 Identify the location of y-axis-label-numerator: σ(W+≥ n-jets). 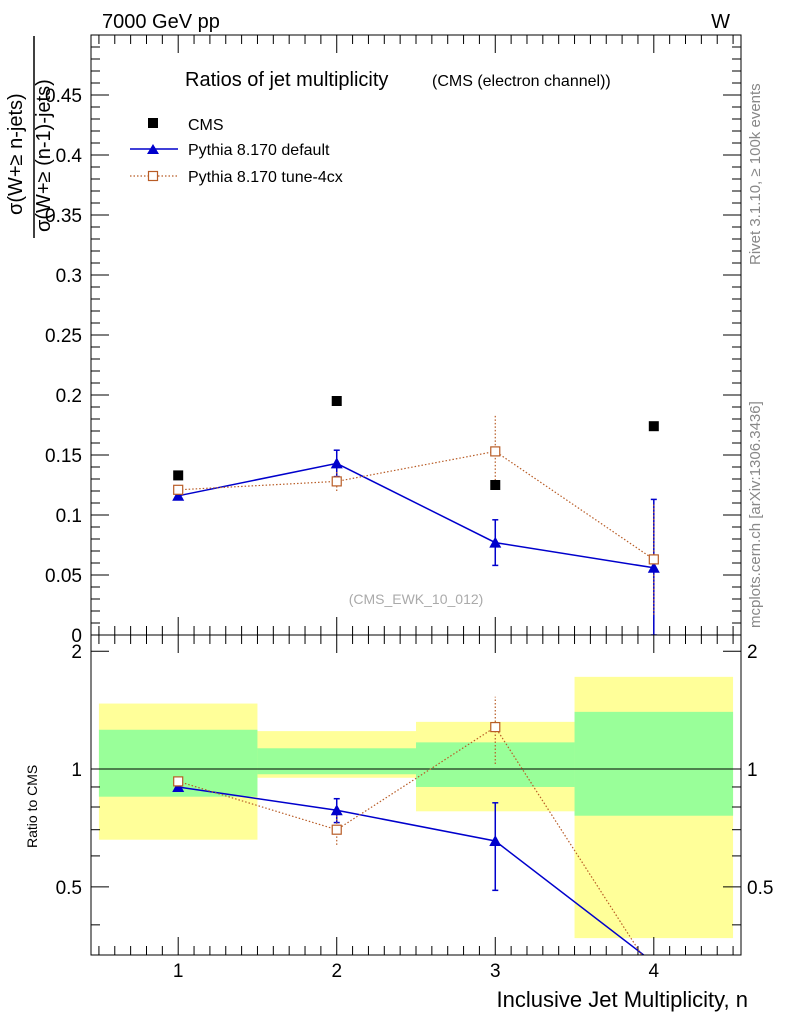
(16, 154).